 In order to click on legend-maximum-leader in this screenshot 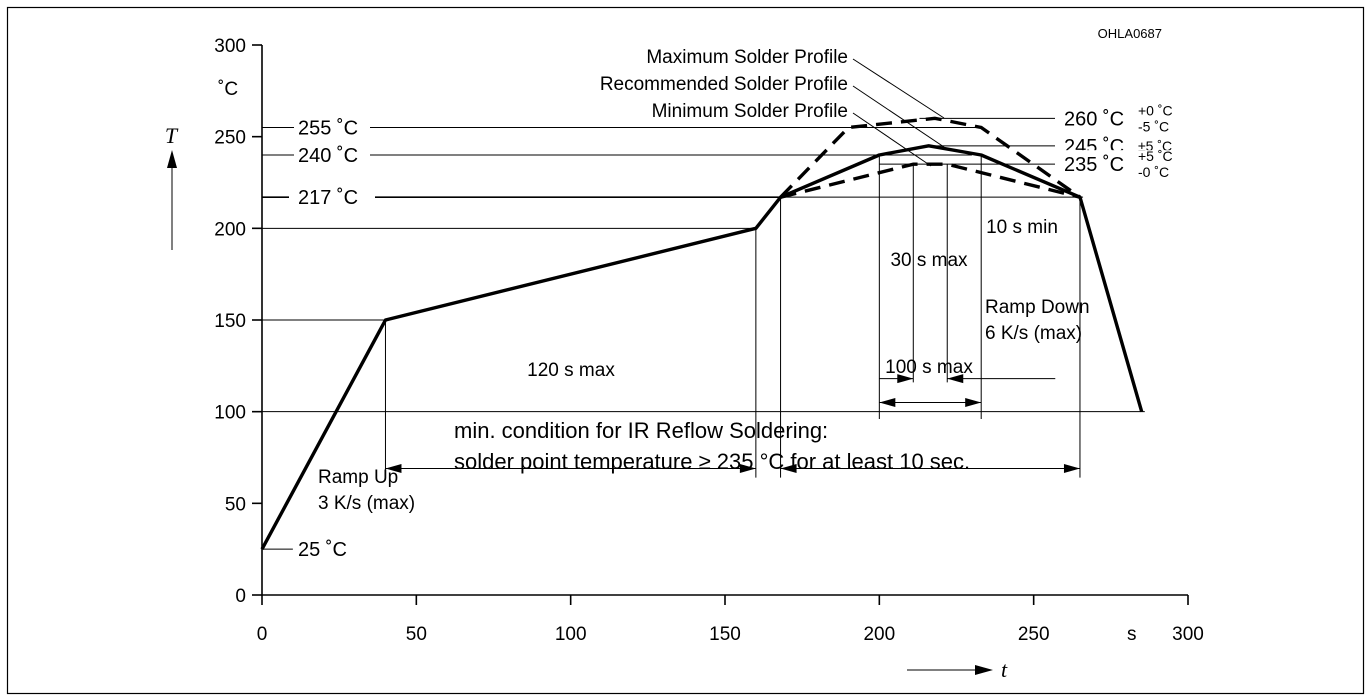, I will do `click(898, 88)`.